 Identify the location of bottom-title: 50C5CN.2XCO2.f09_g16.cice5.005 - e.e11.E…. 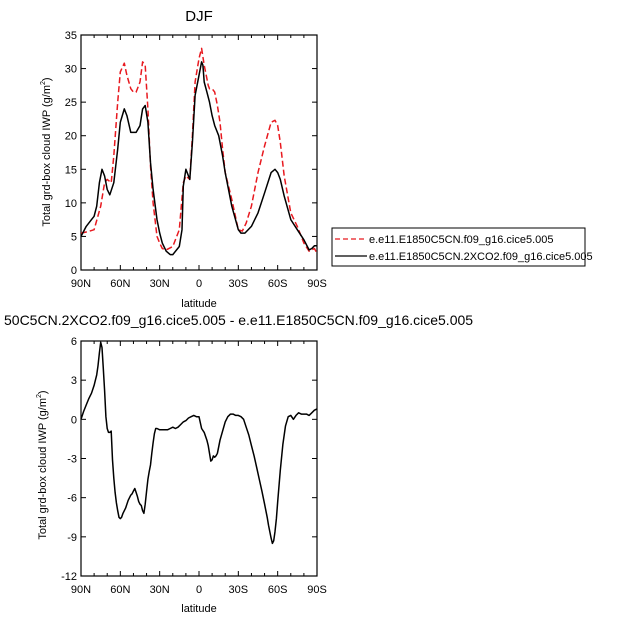
(238, 320).